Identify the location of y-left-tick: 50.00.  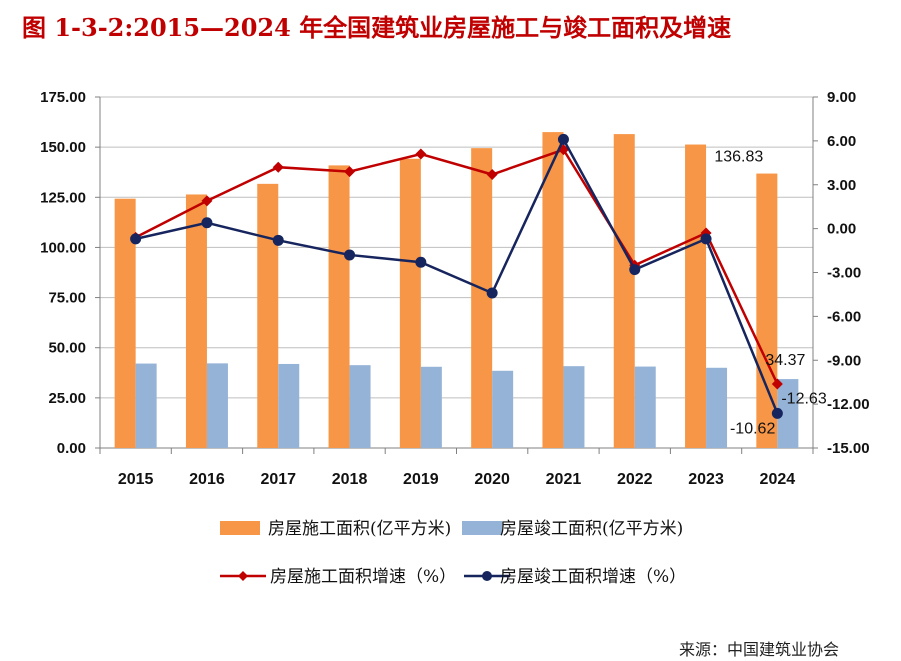
(67, 348).